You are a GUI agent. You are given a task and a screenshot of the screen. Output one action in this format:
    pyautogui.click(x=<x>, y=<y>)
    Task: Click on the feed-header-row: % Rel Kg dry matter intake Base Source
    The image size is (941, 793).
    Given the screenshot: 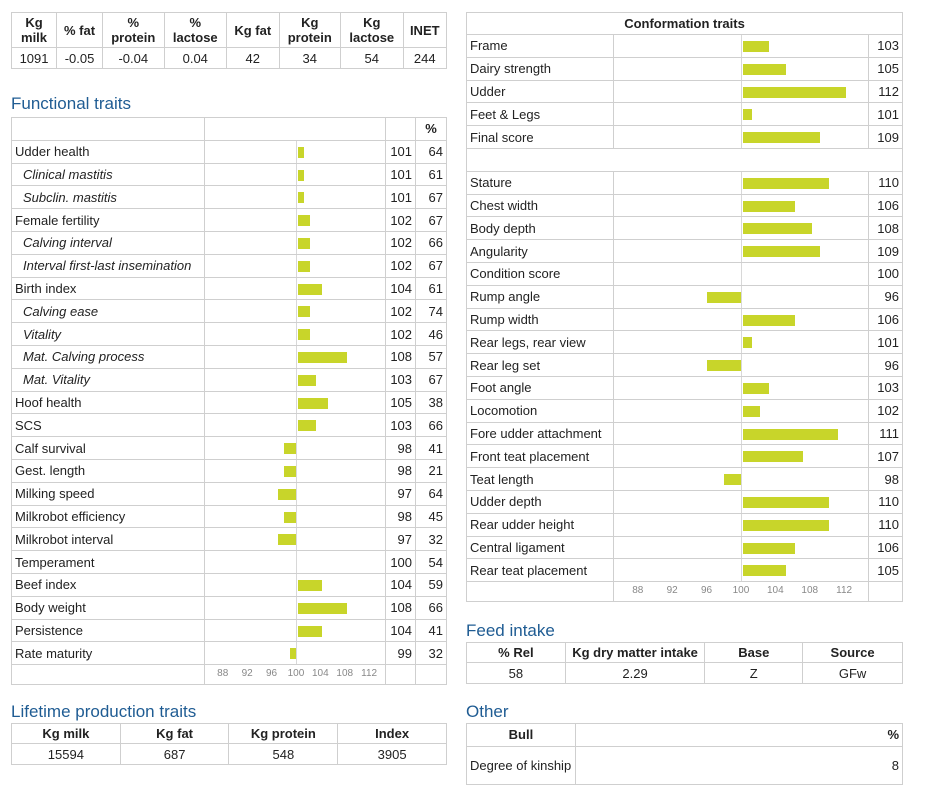 What is the action you would take?
    pyautogui.click(x=684, y=652)
    